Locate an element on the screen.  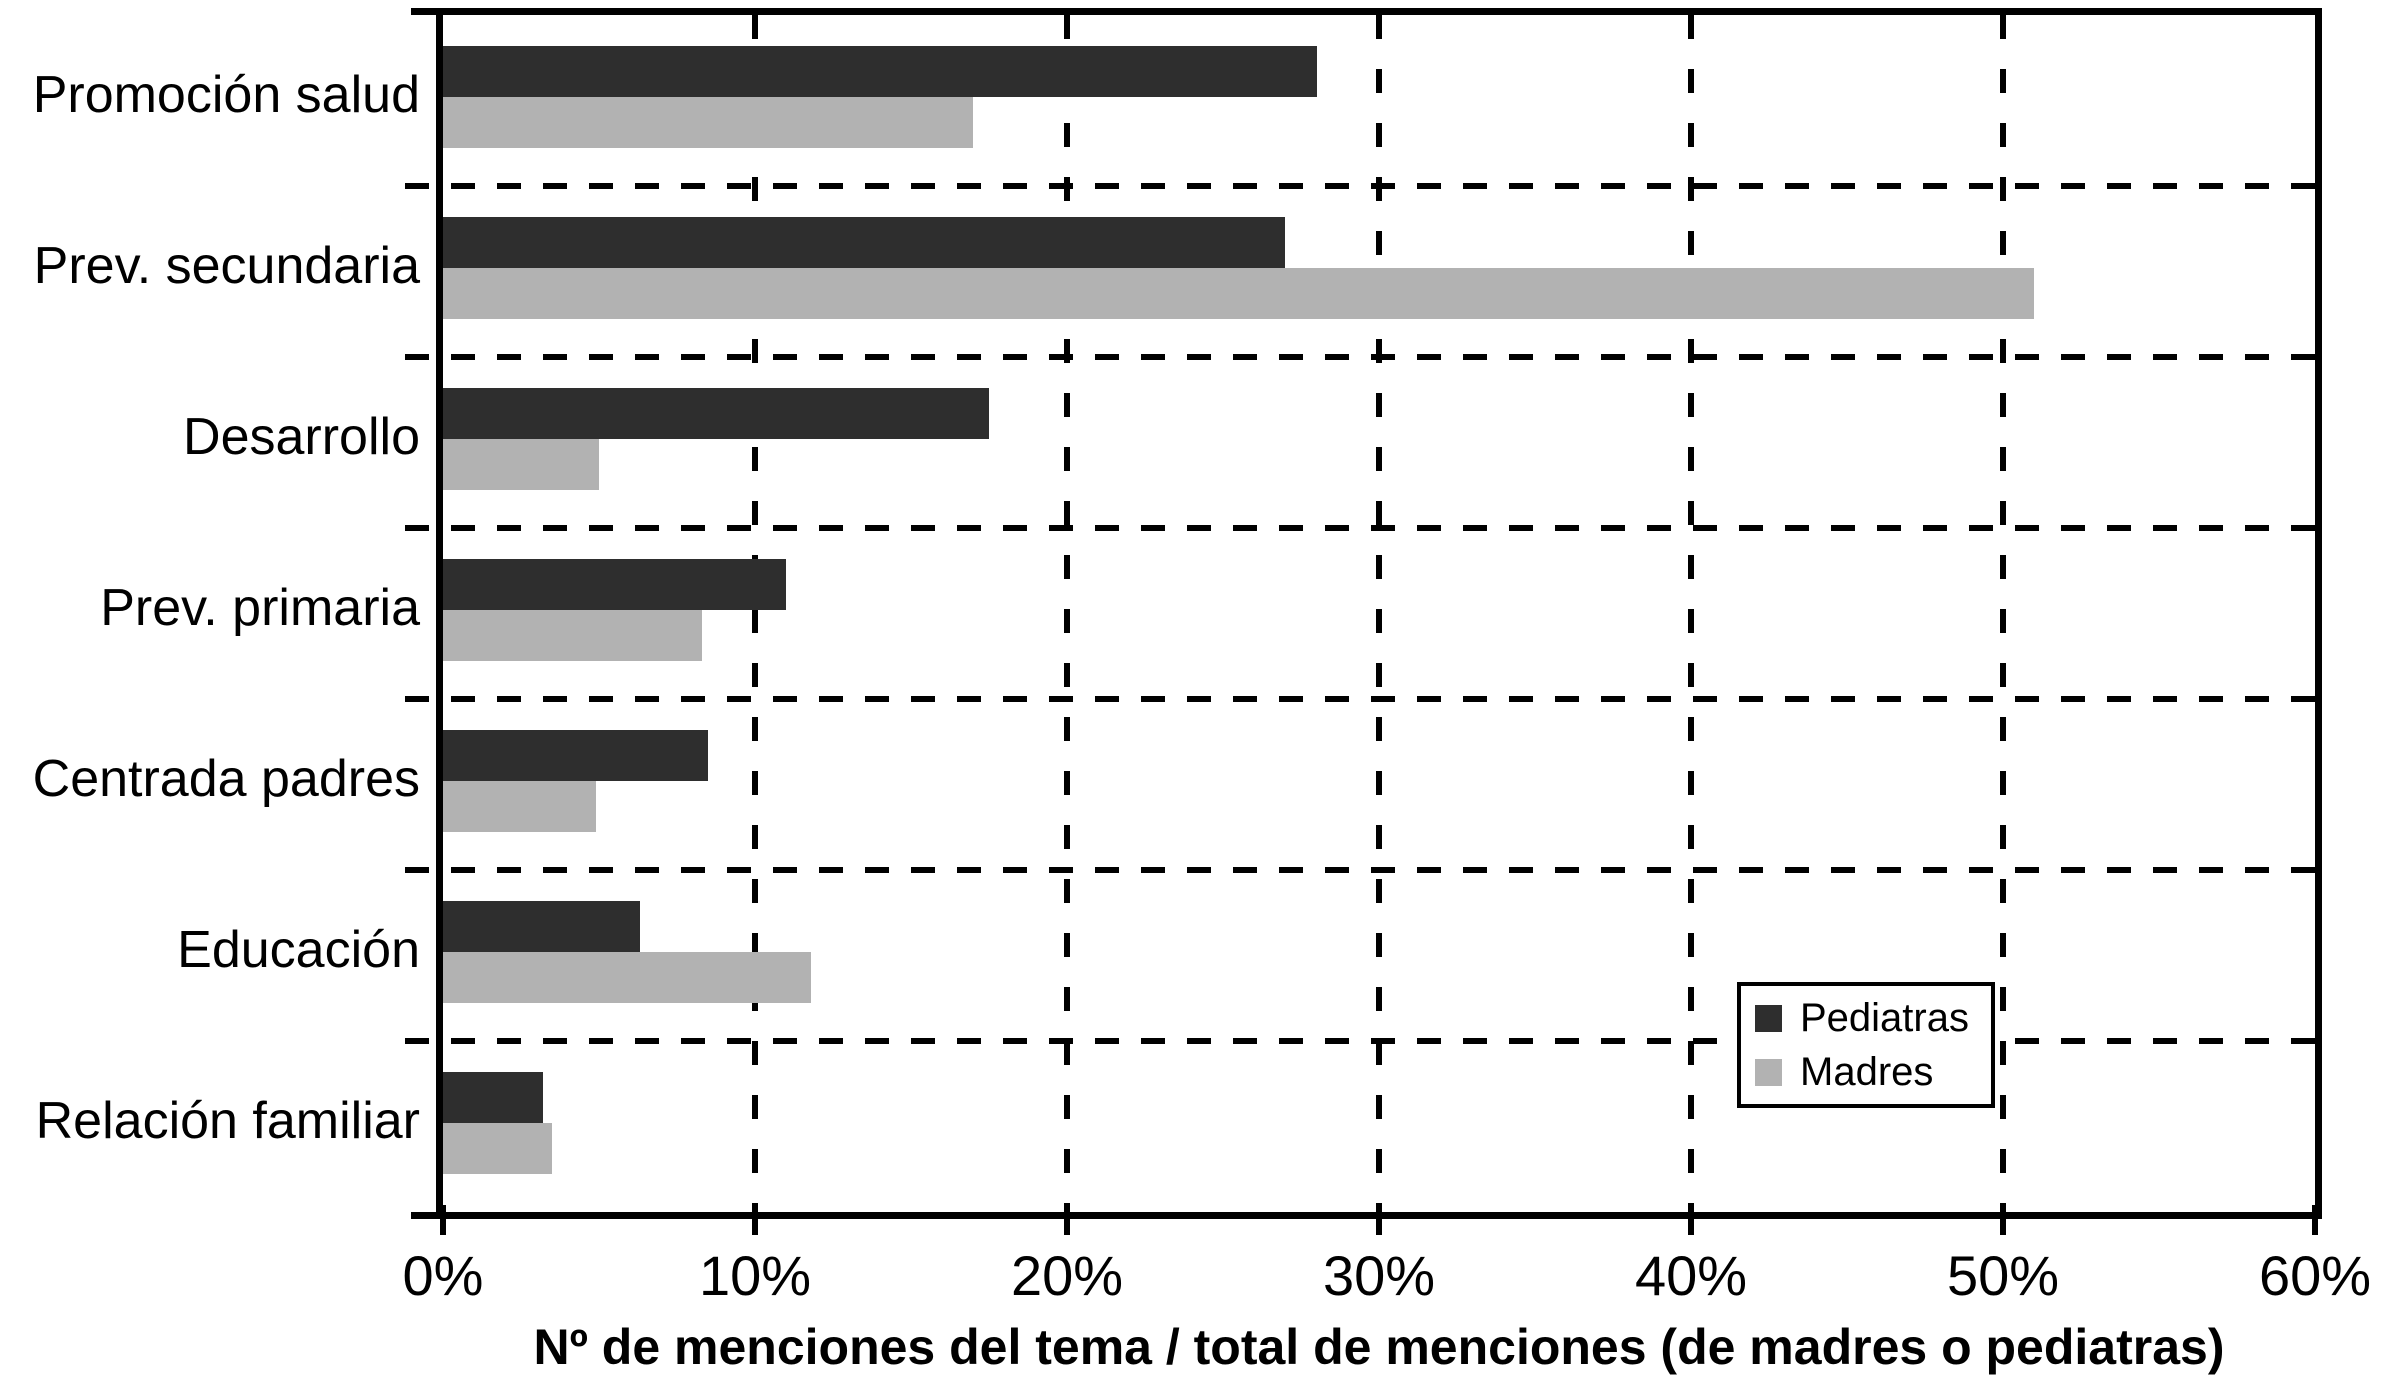
legend-label: Pediatras is located at coordinates (1884, 1018).